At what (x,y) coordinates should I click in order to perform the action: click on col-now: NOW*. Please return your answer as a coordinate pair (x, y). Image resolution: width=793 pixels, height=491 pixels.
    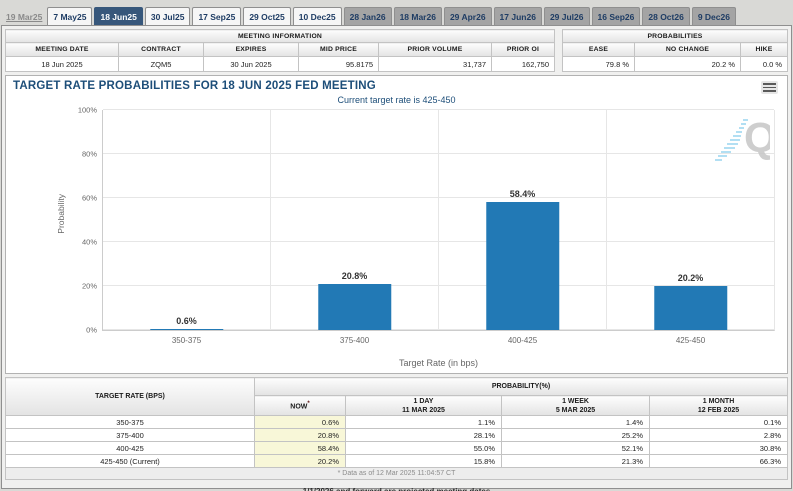
    Looking at the image, I should click on (300, 405).